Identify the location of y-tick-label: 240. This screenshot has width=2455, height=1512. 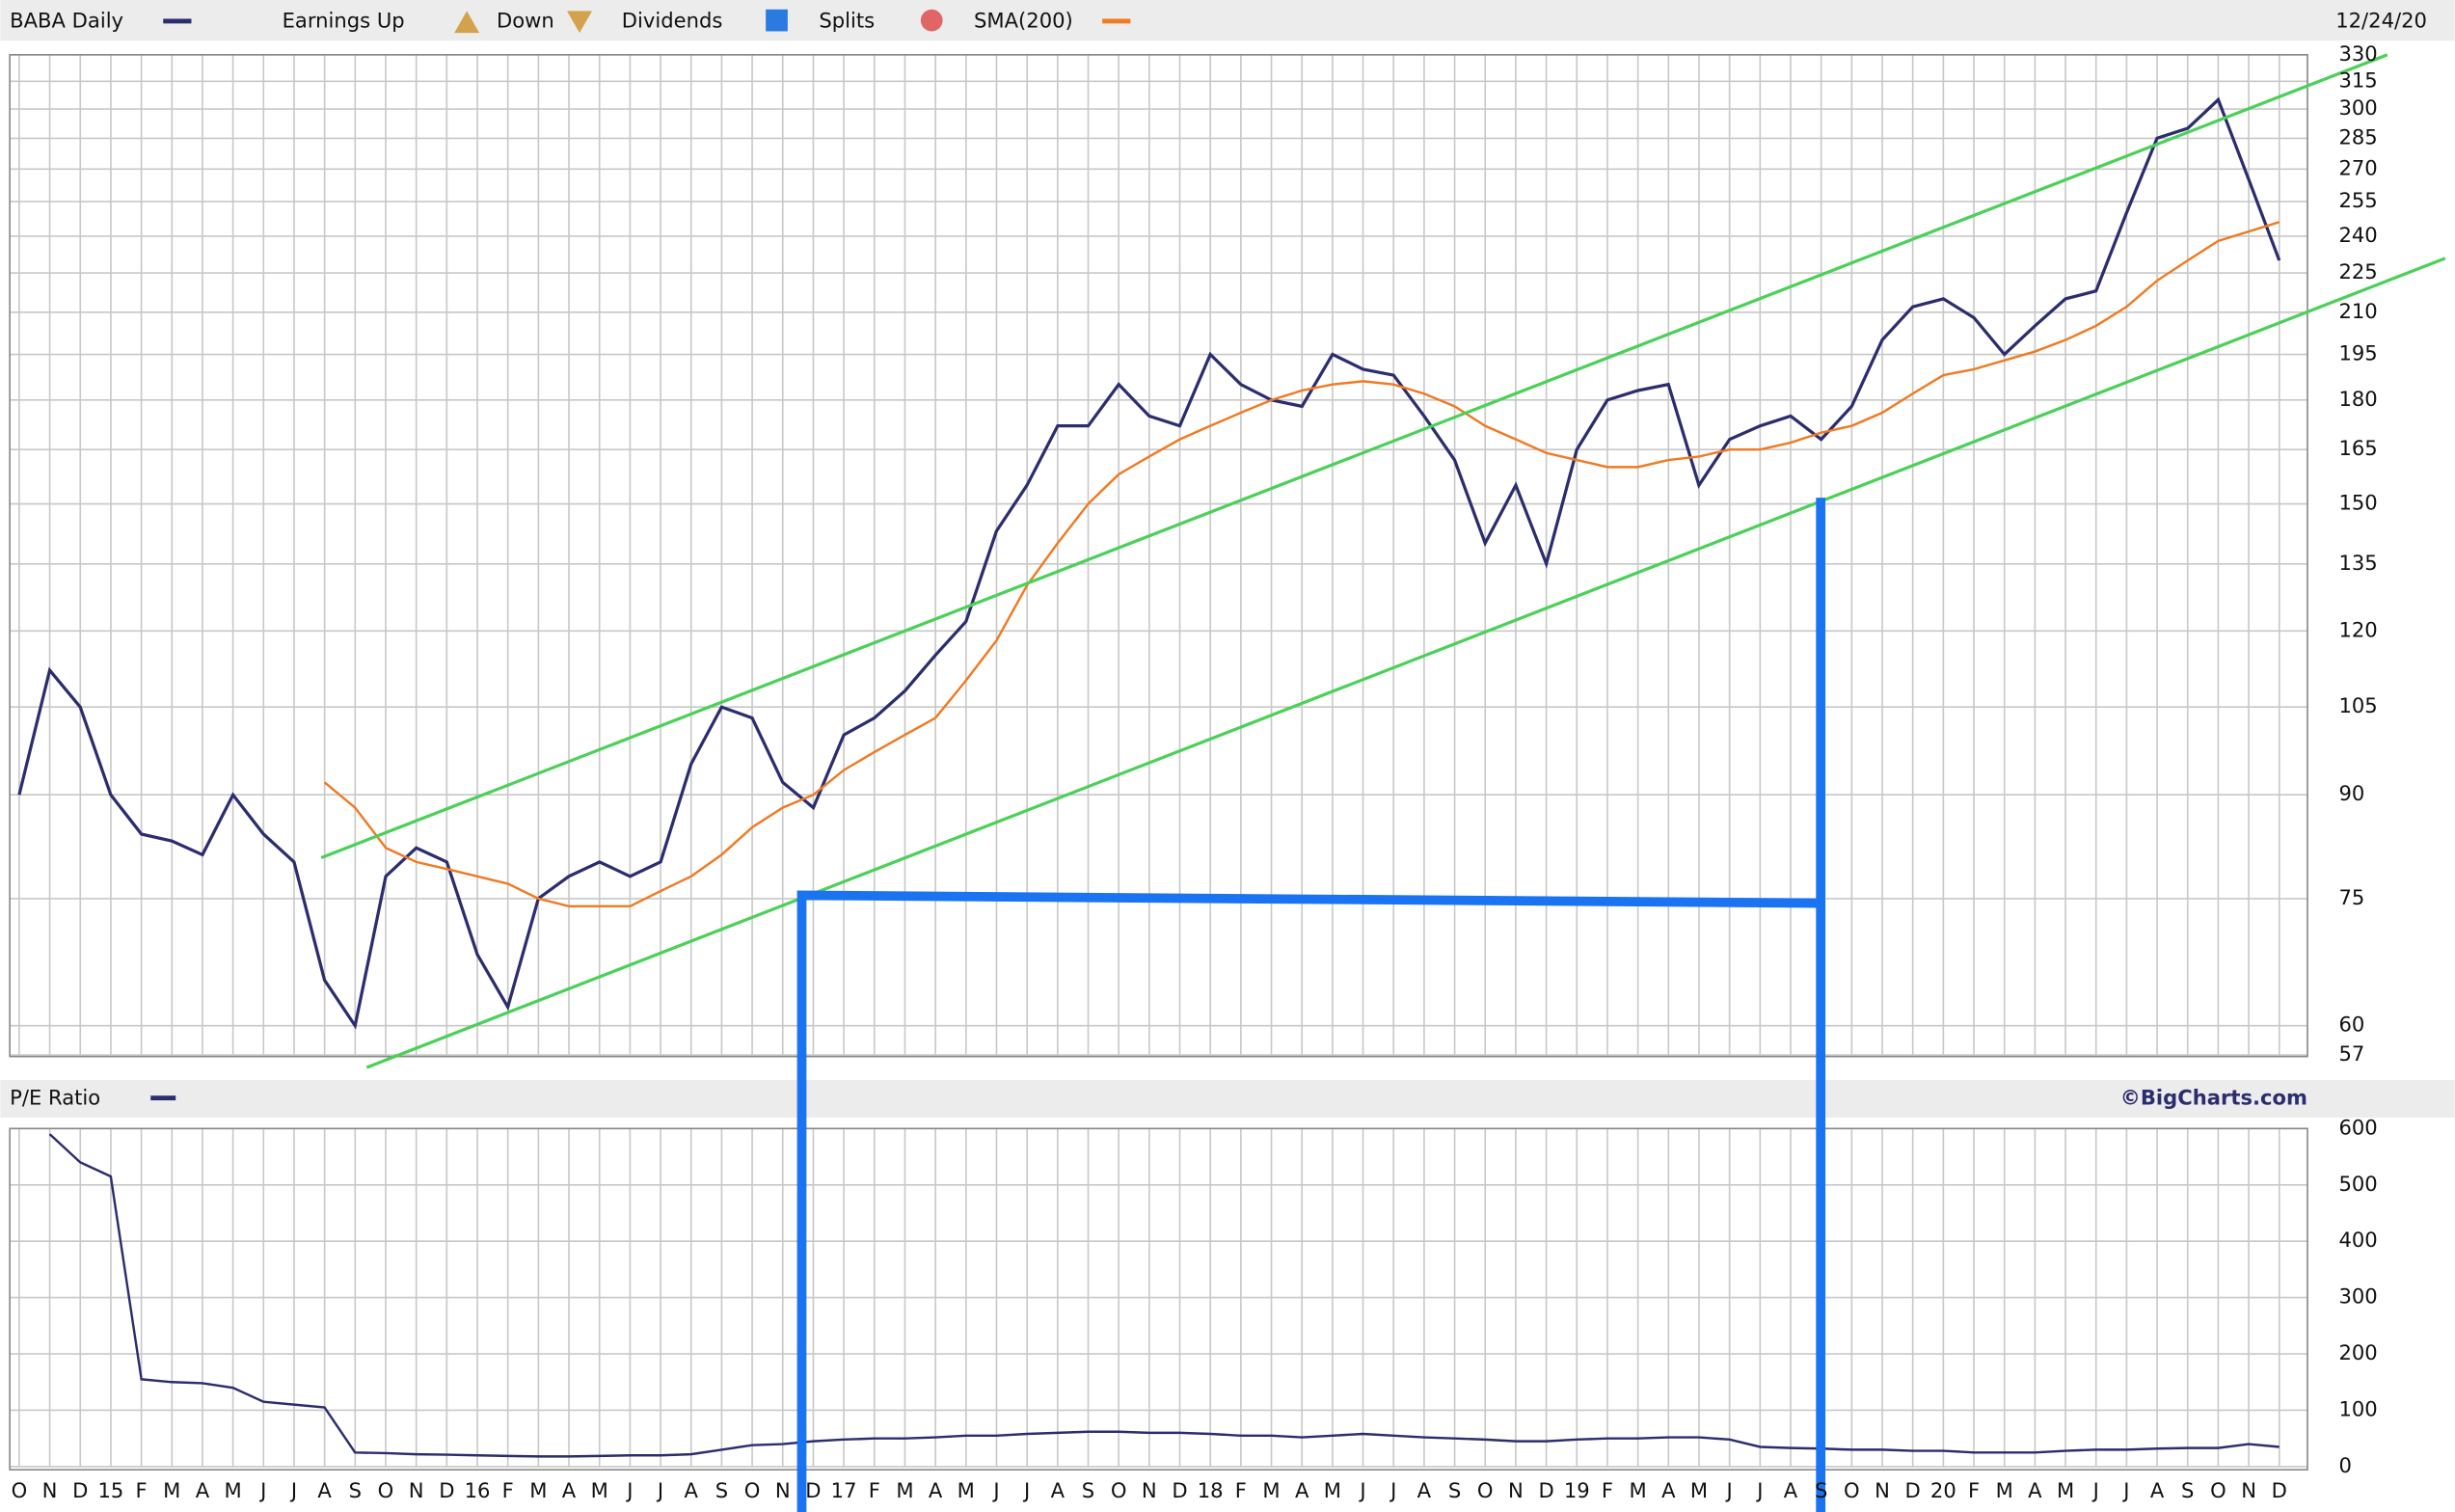
(2358, 235).